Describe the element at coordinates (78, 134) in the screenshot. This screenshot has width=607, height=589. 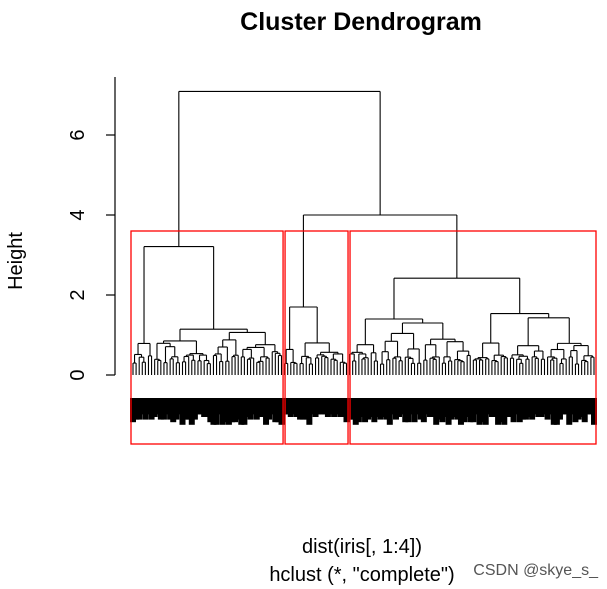
I see `y-tick-label-6: 6` at that location.